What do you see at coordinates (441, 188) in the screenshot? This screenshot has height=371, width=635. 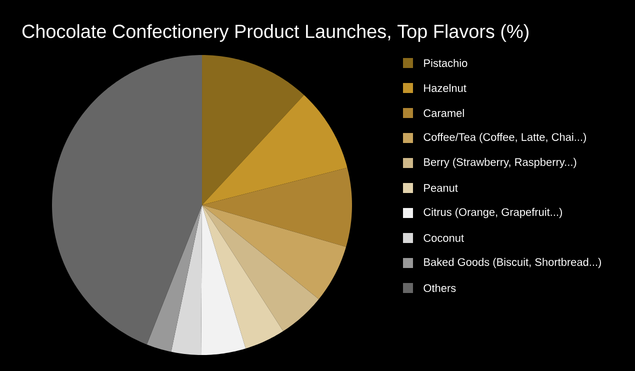 I see `legend-label: Peanut` at bounding box center [441, 188].